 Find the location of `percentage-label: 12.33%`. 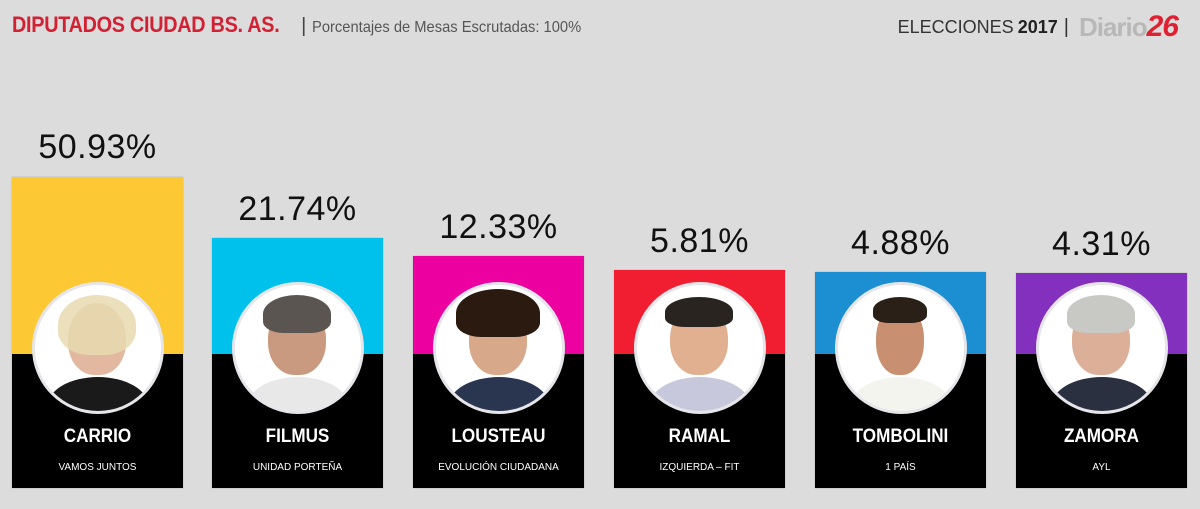

percentage-label: 12.33% is located at coordinates (498, 227).